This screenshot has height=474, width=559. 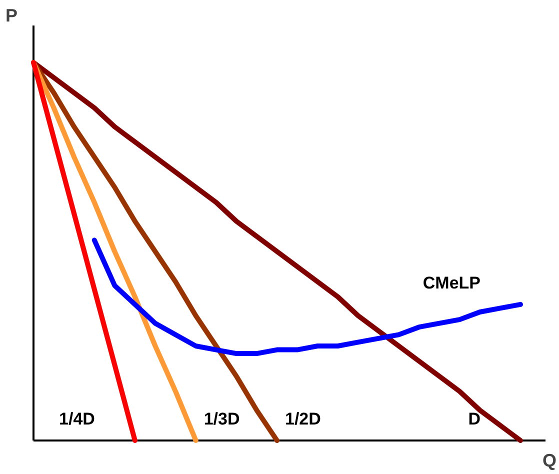 What do you see at coordinates (12, 16) in the screenshot?
I see `y-axis-title: P` at bounding box center [12, 16].